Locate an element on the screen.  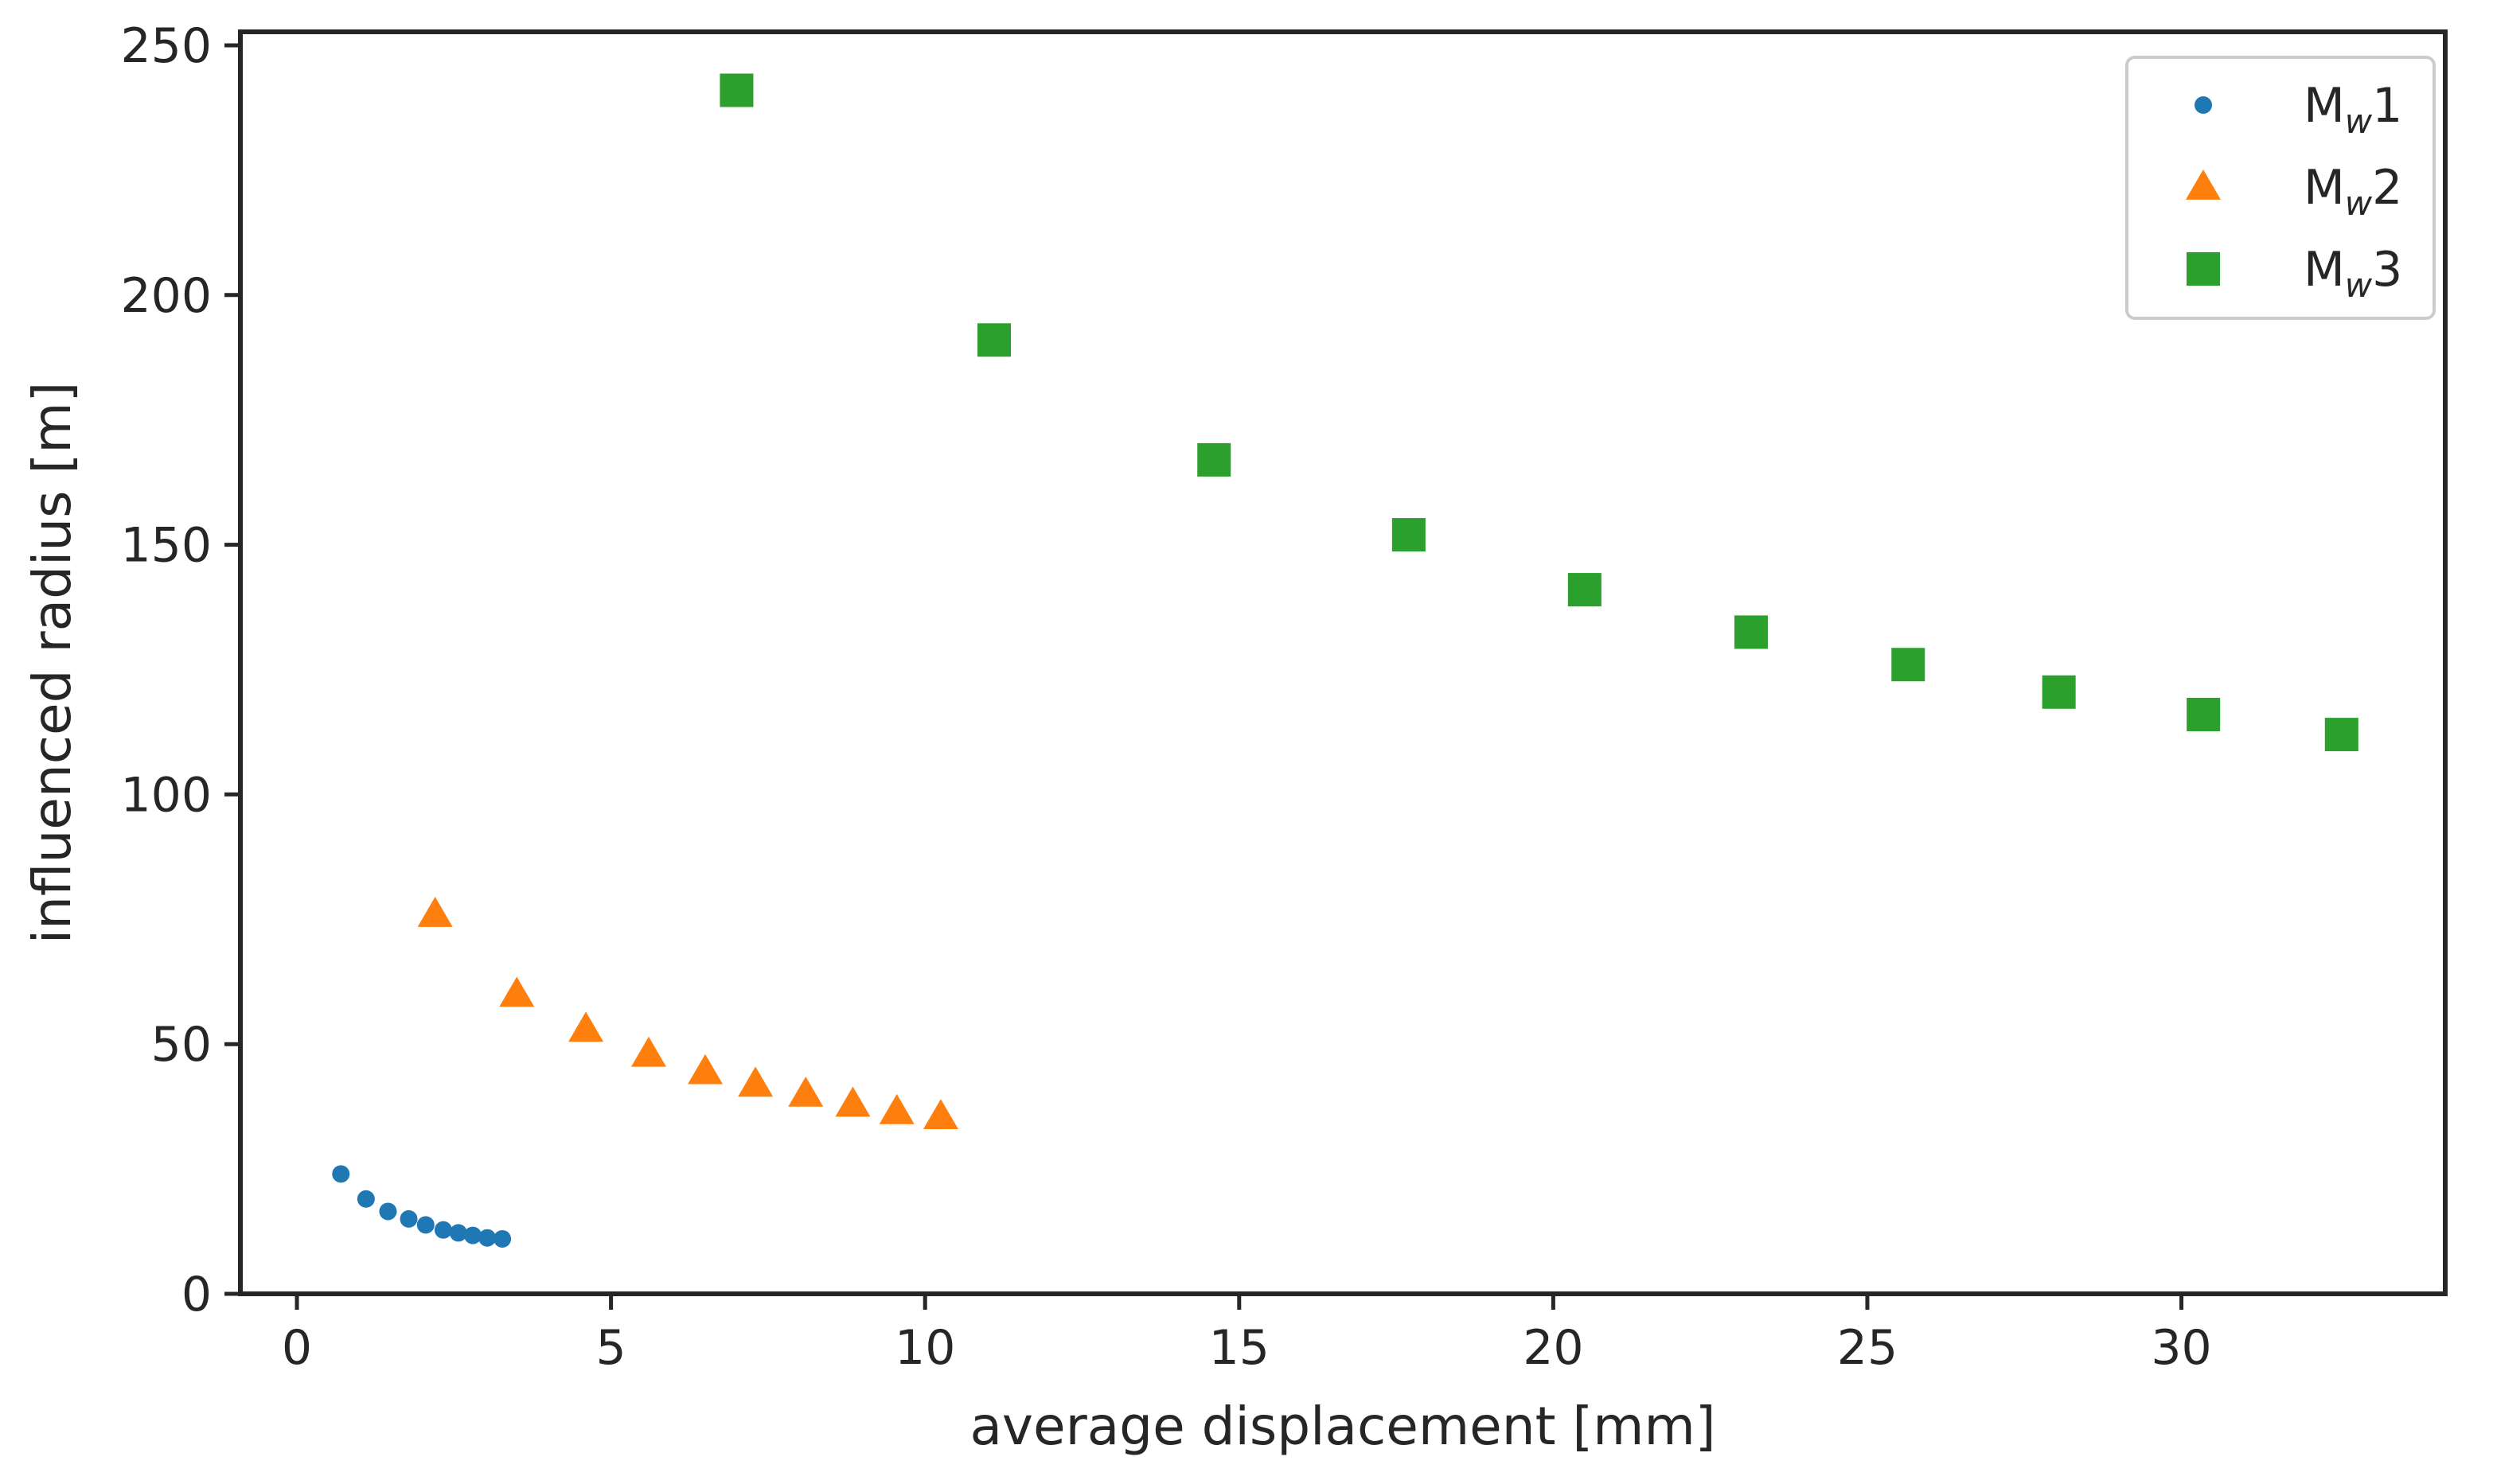
y-tick-label: 200 is located at coordinates (166, 296).